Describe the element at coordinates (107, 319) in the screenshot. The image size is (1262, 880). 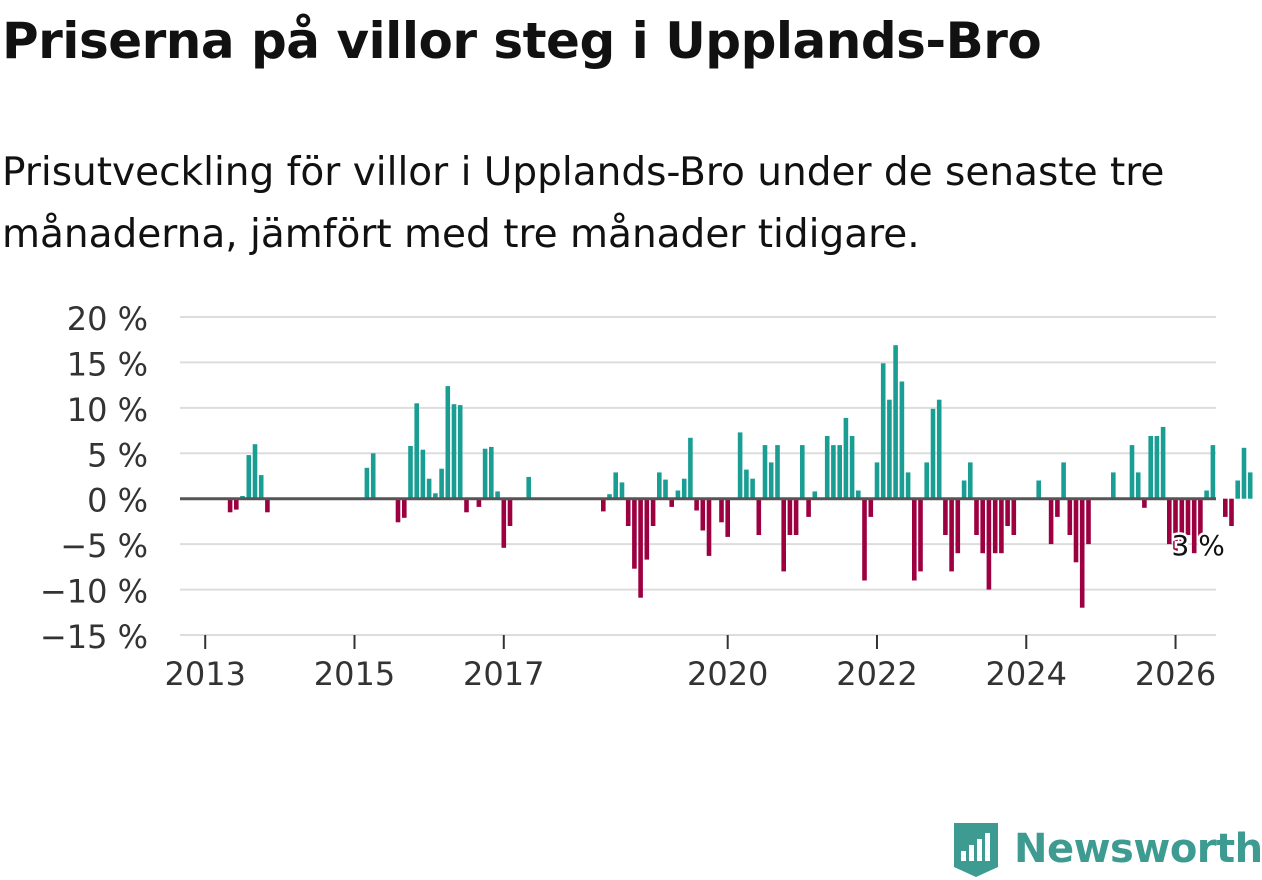
I see `y-tick-label: 20 %` at that location.